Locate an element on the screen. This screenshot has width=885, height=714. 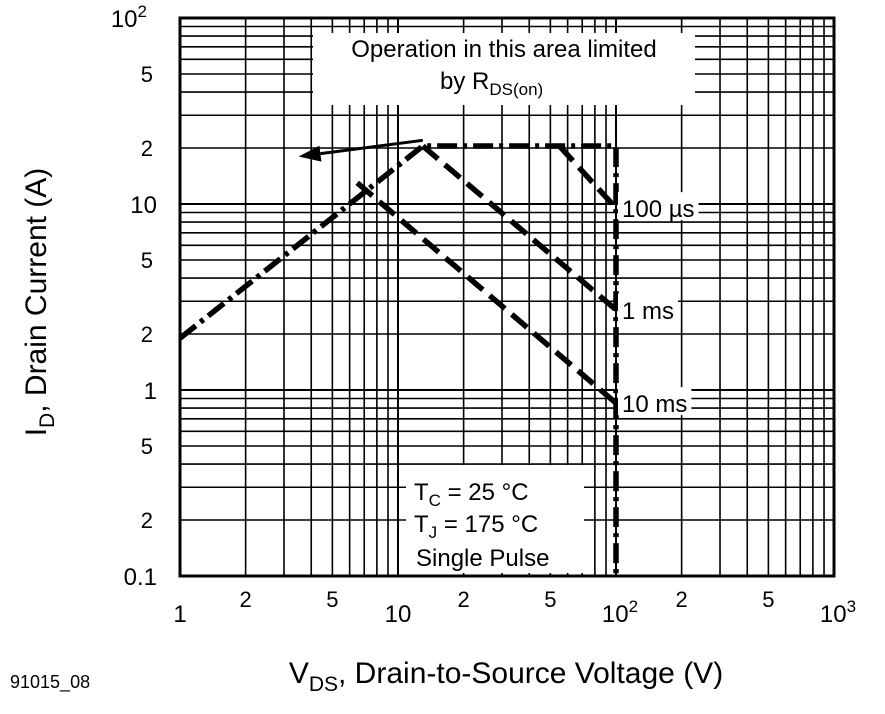
y-tick-label: 10 is located at coordinates (143, 205).